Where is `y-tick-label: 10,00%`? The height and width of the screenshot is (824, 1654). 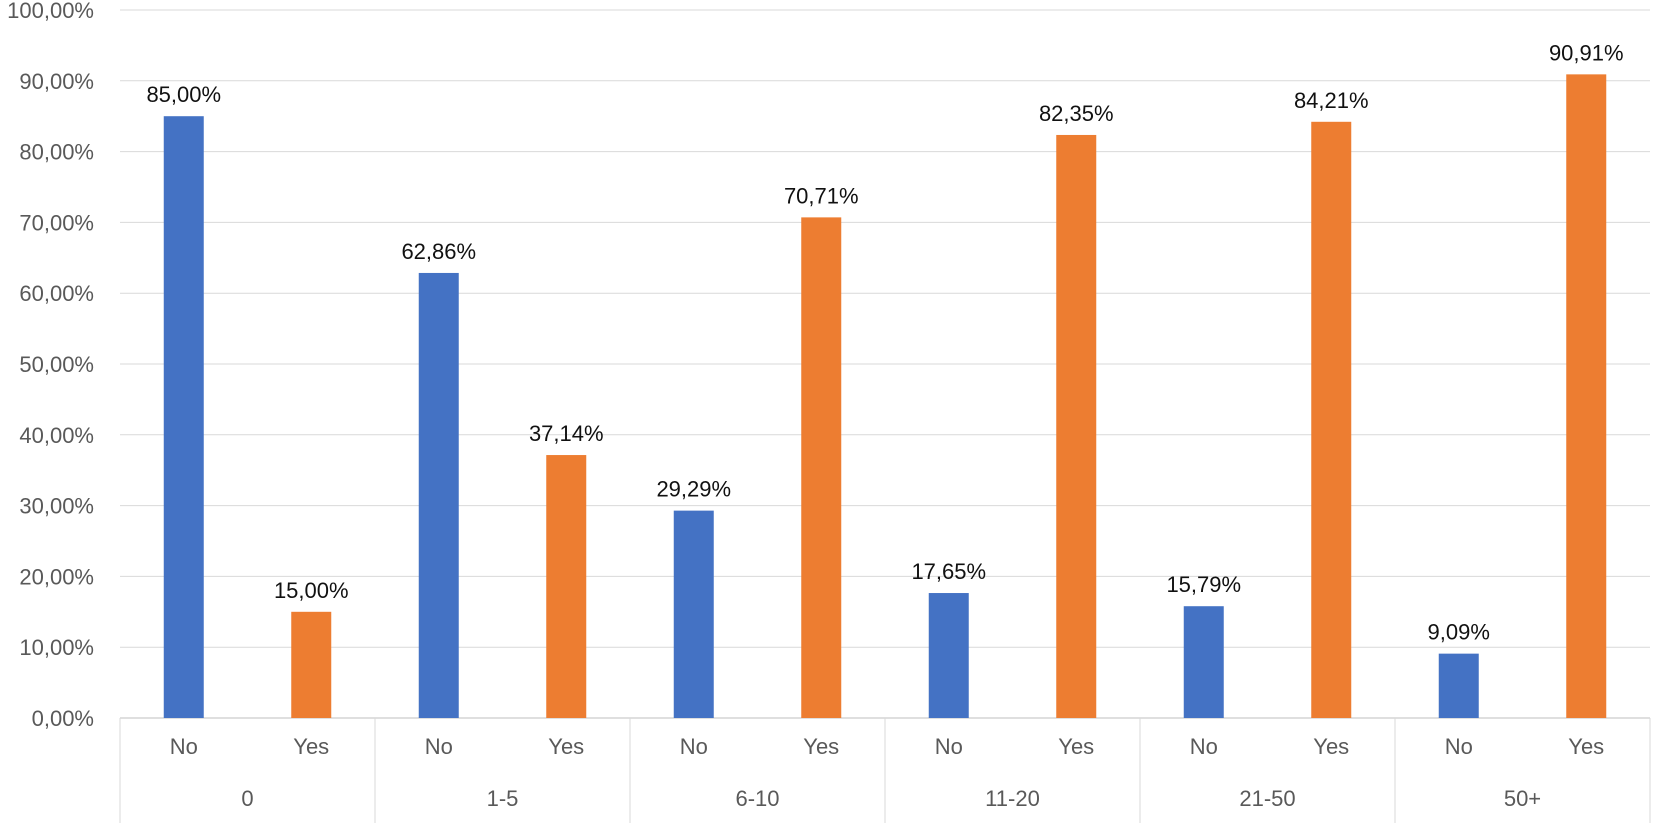
y-tick-label: 10,00% is located at coordinates (56, 647).